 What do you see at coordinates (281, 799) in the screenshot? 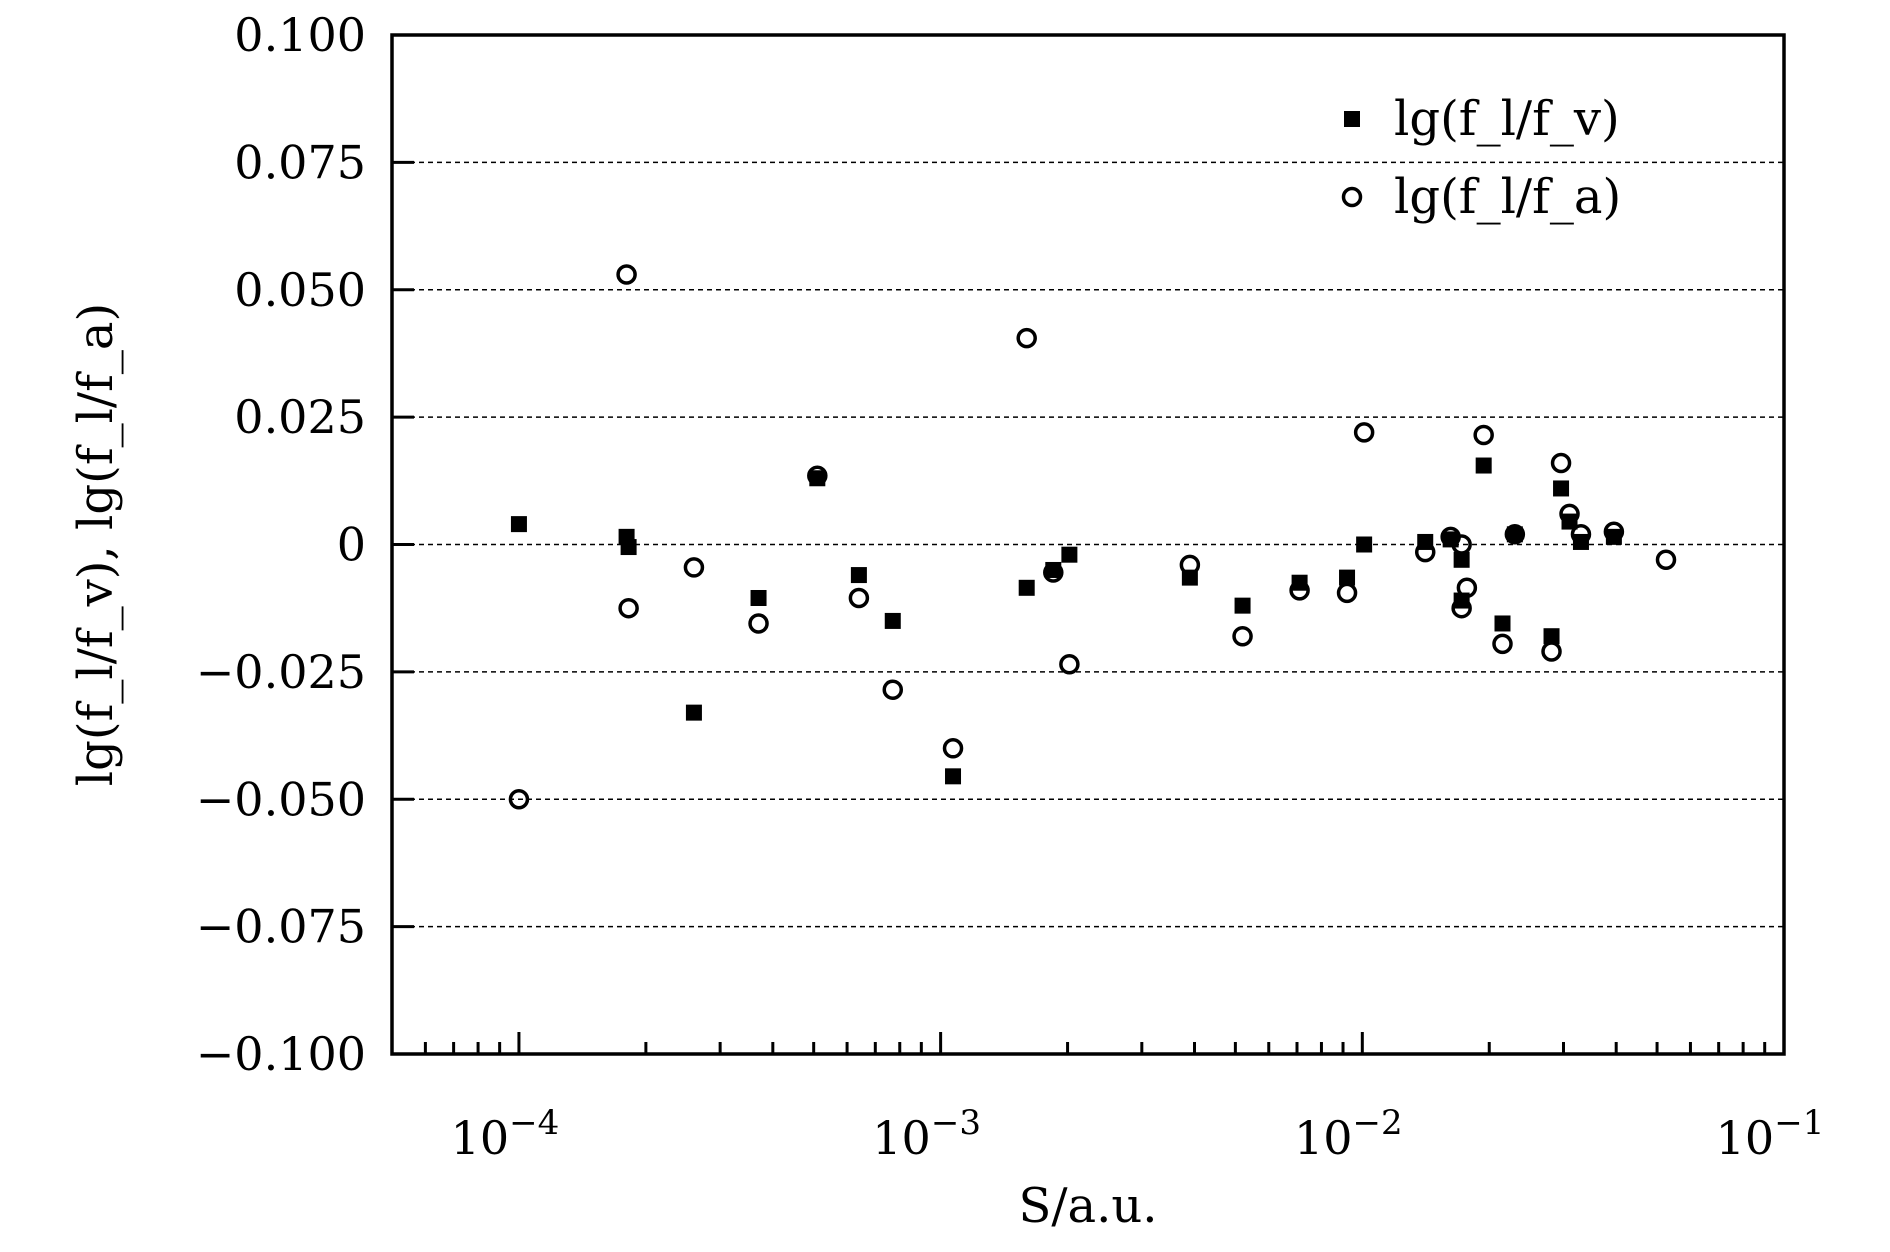
I see `y-tick-label: −0.050` at bounding box center [281, 799].